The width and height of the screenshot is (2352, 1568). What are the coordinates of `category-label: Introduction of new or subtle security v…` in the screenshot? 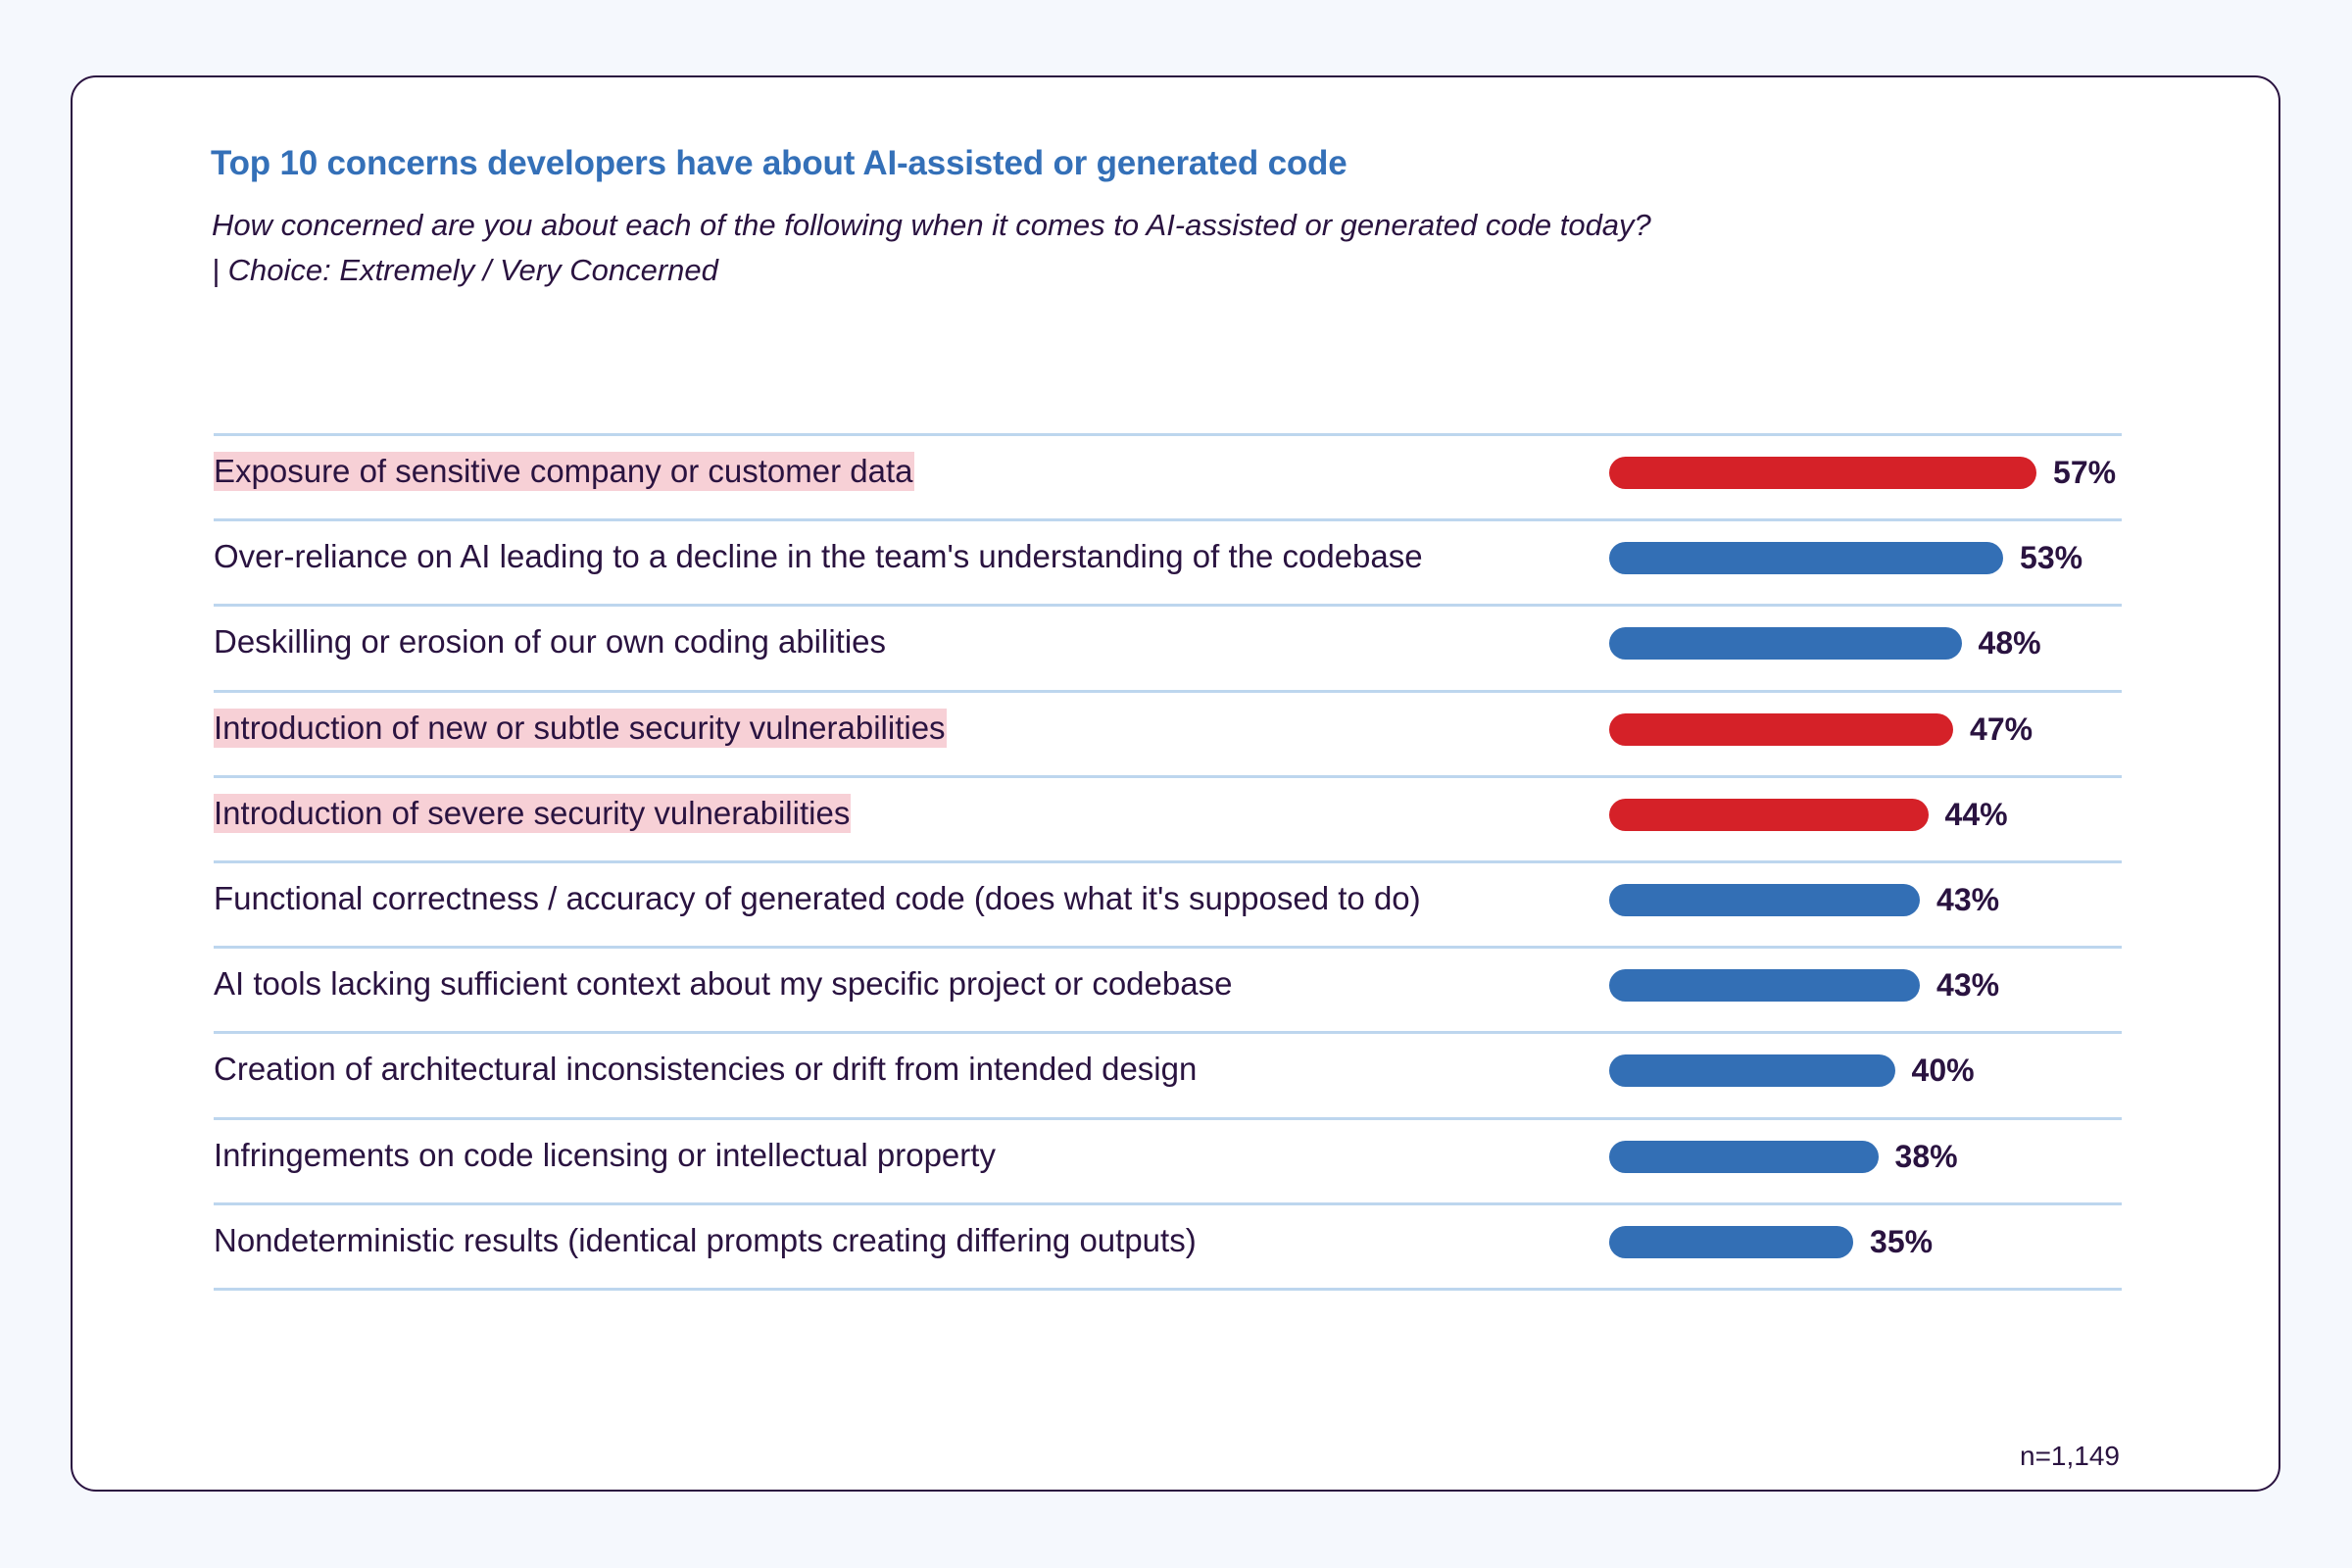 It's located at (580, 728).